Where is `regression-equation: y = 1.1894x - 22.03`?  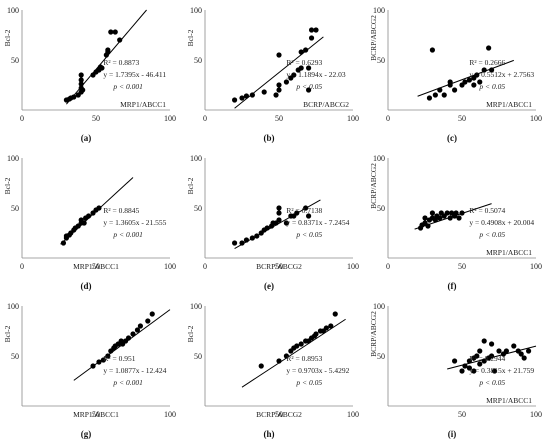
regression-equation: y = 1.1894x - 22.03 is located at coordinates (315, 74).